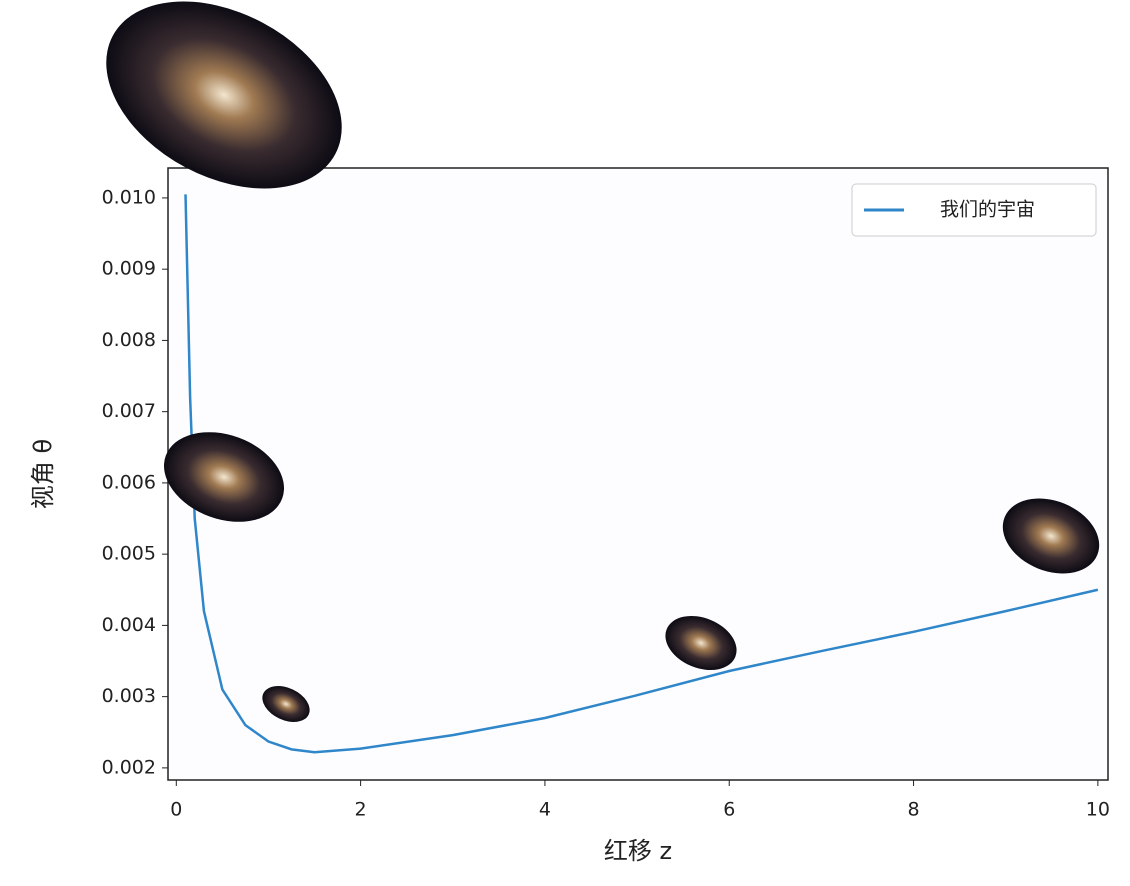  Describe the element at coordinates (129, 269) in the screenshot. I see `y-tick-label: 0.009` at that location.